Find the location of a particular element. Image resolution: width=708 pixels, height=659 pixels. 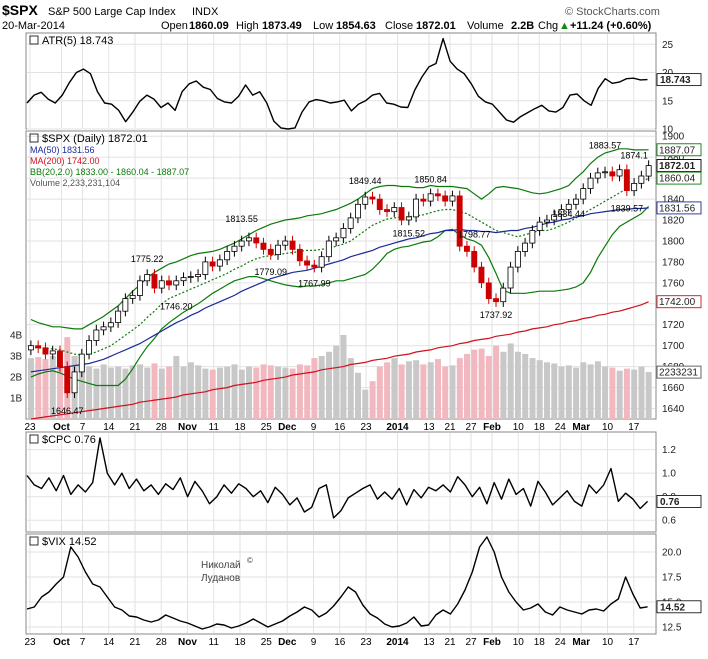

price-annotation-label: 1850.84 is located at coordinates (430, 180).